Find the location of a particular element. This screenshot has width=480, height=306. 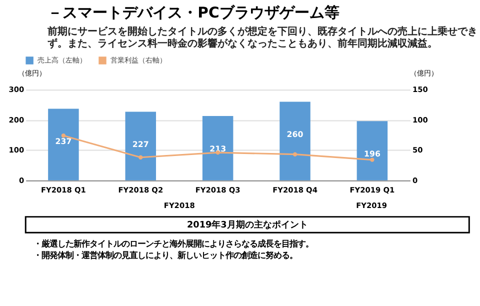

text: 2019年3月期の主なポイント is located at coordinates (247, 225).